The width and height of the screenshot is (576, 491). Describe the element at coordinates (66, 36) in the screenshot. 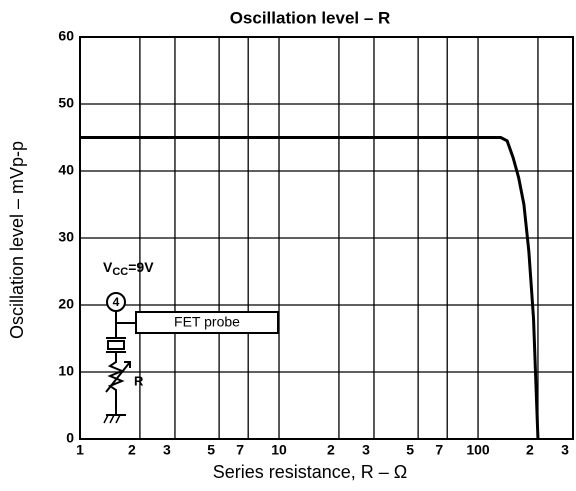

I see `y-tick-label: 60` at that location.